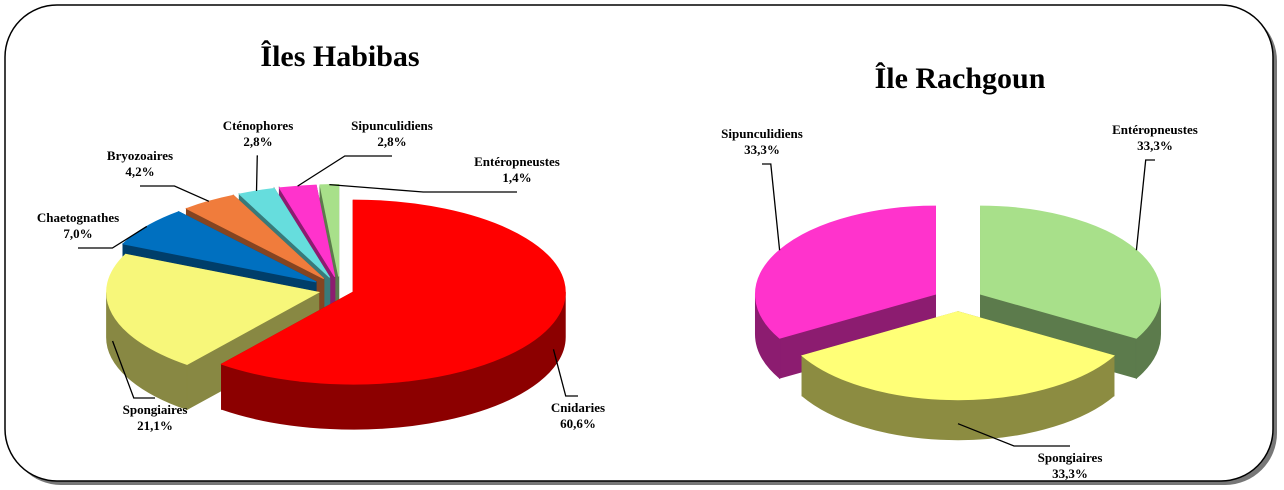 Image resolution: width=1284 pixels, height=490 pixels. Describe the element at coordinates (339, 56) in the screenshot. I see `chart-title: Îles Habibas` at that location.